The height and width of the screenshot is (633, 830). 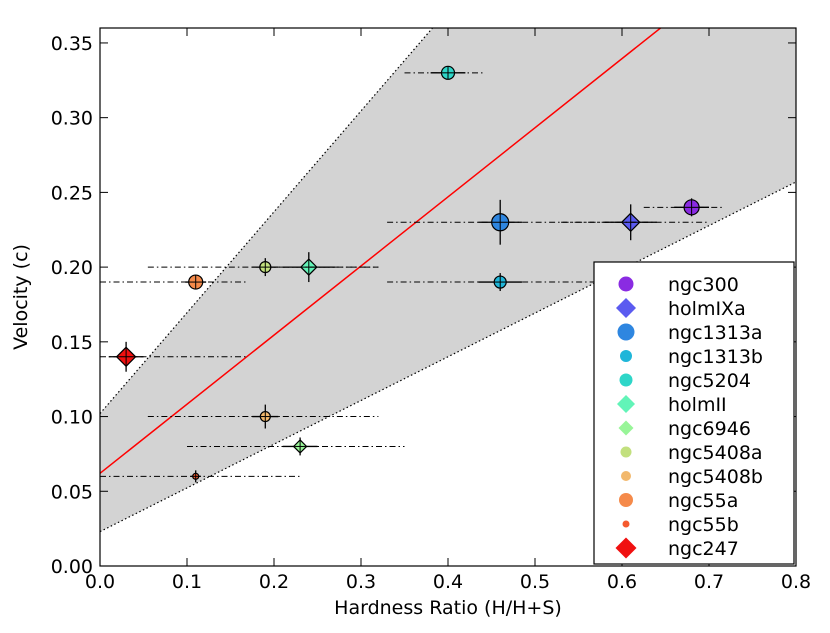 I want to click on point-ngc55a, so click(x=174, y=282).